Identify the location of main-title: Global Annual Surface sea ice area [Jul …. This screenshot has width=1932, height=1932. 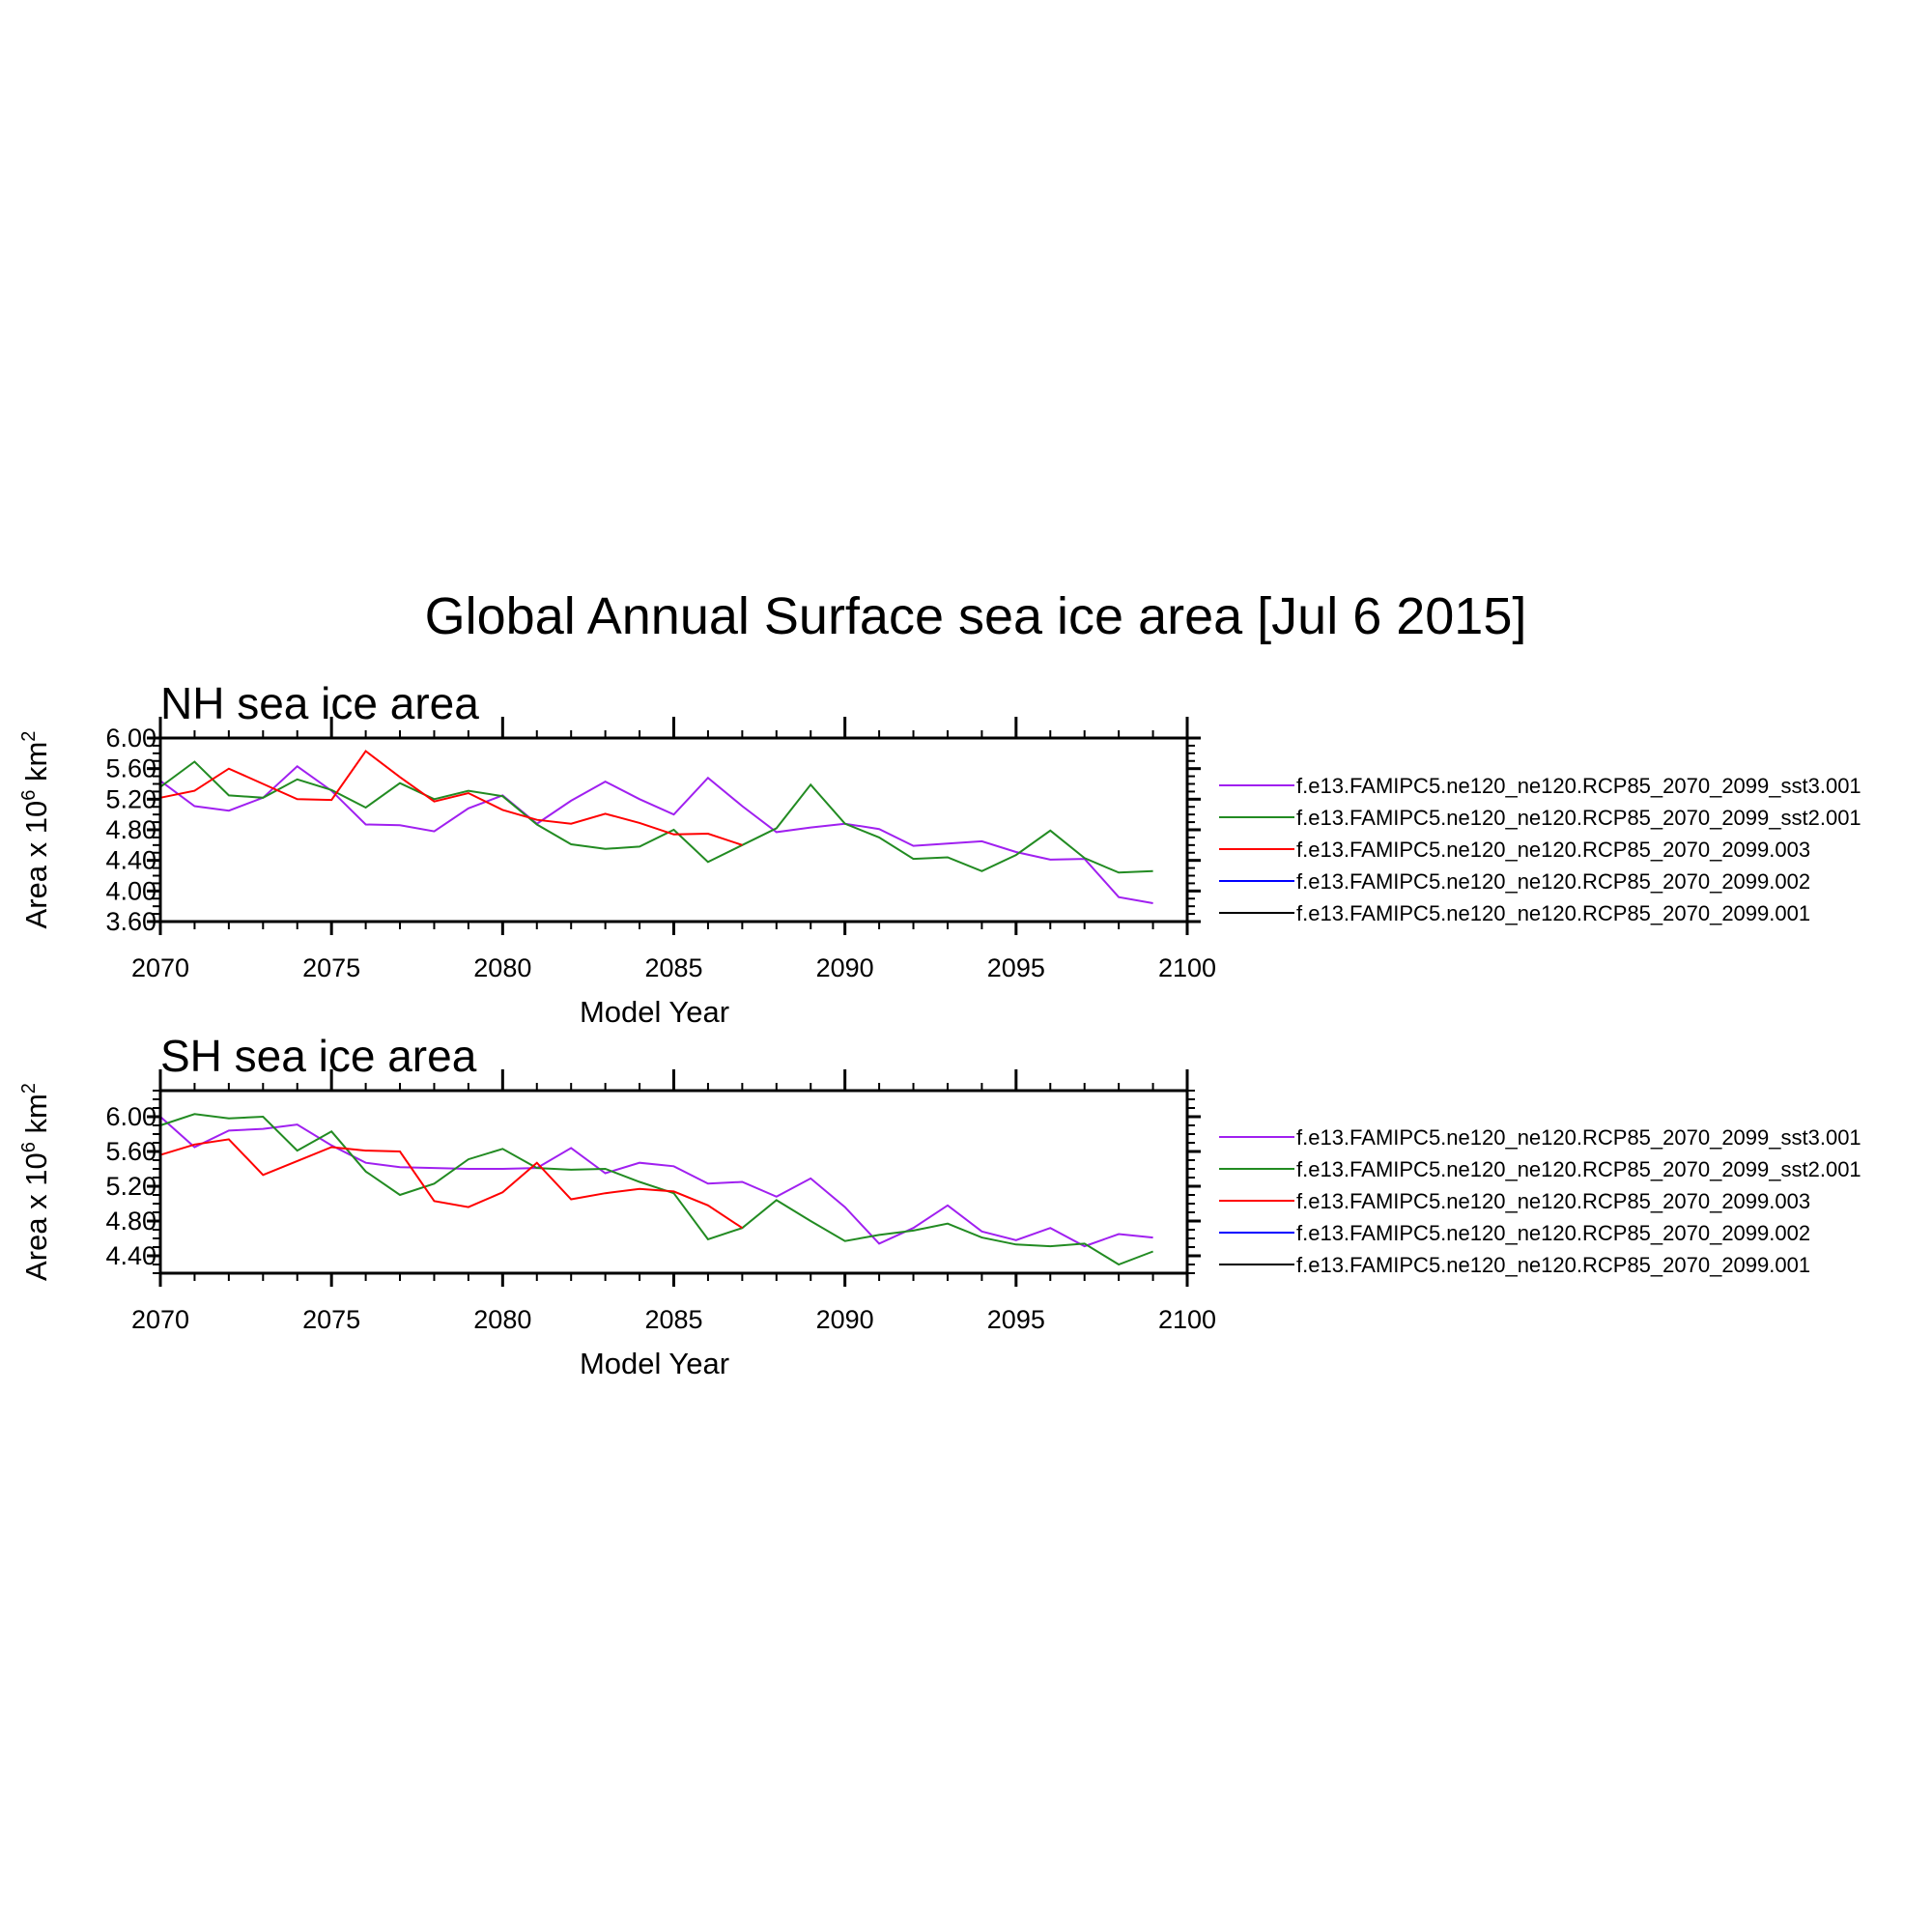
(976, 616).